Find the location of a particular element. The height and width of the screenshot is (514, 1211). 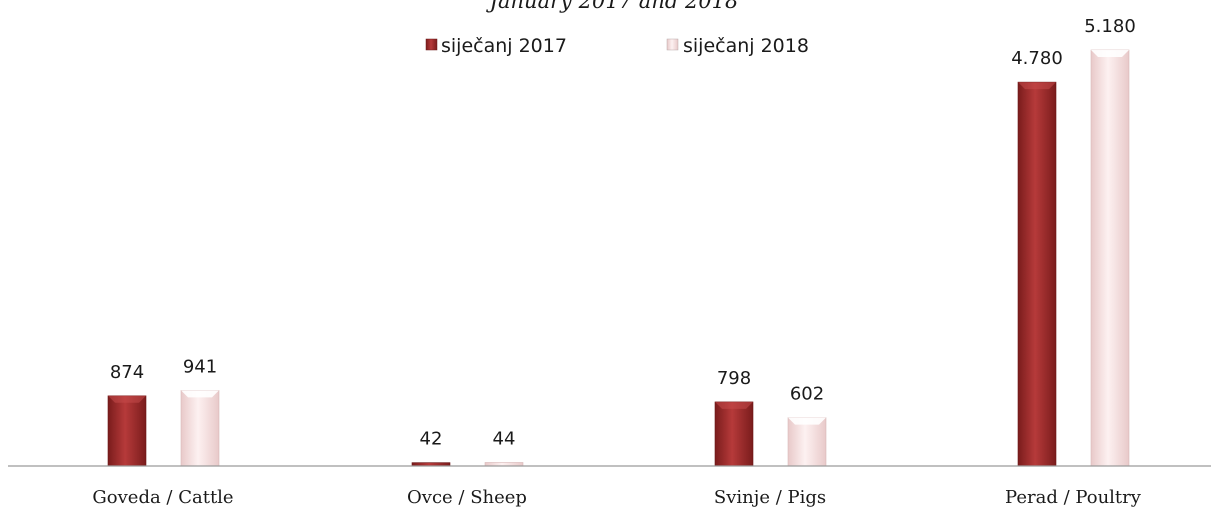

category-label-3: Perad / Poultry is located at coordinates (1073, 497).